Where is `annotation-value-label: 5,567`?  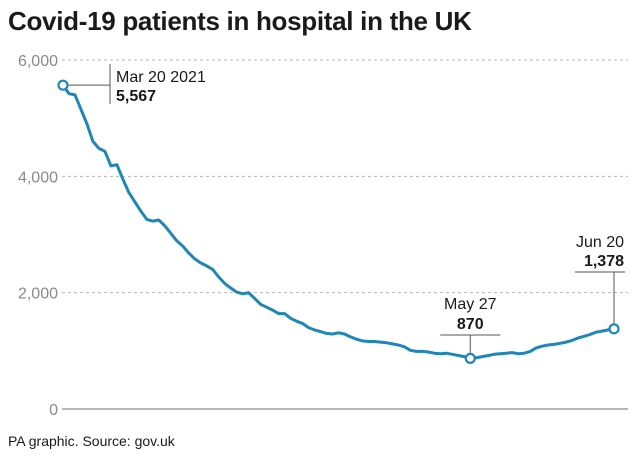
annotation-value-label: 5,567 is located at coordinates (136, 96).